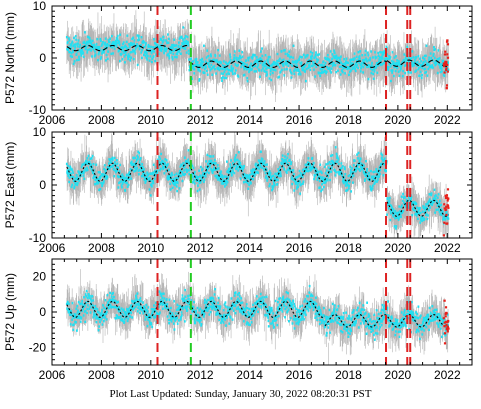  What do you see at coordinates (40, 6) in the screenshot?
I see `y-tick-label: 10` at bounding box center [40, 6].